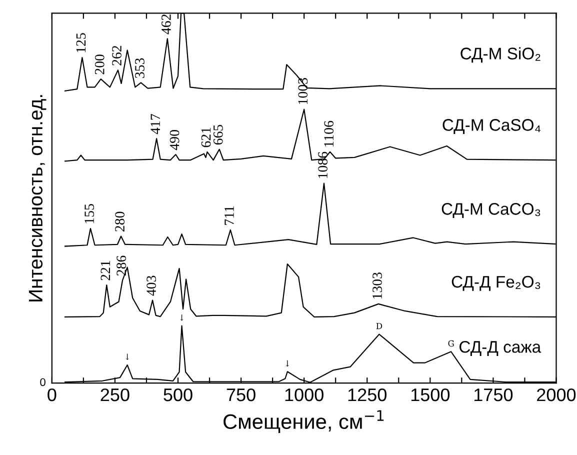  What do you see at coordinates (178, 395) in the screenshot?
I see `x-tick-label: 500` at bounding box center [178, 395].